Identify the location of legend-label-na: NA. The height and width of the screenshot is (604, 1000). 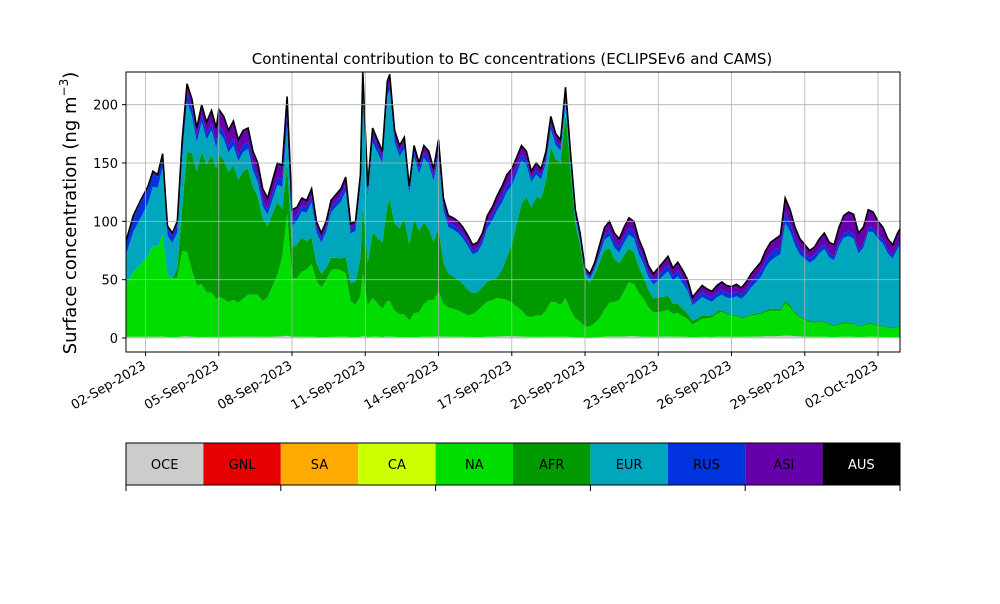
(474, 465).